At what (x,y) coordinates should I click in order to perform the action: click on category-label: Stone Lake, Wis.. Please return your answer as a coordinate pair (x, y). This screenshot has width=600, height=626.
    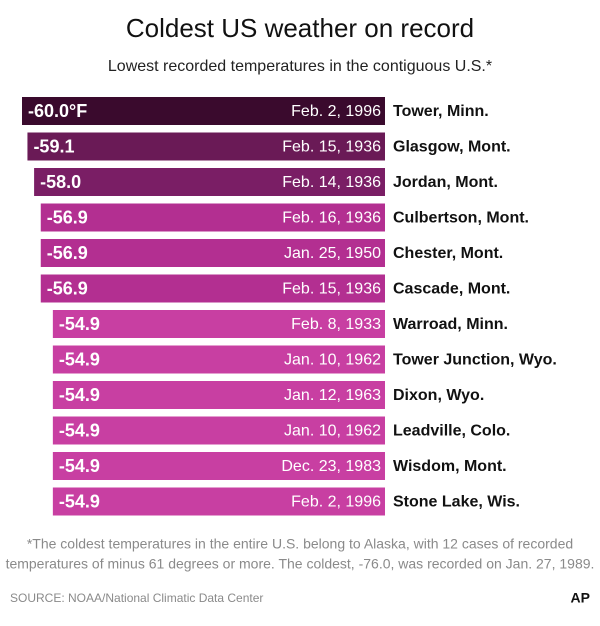
    Looking at the image, I should click on (456, 502).